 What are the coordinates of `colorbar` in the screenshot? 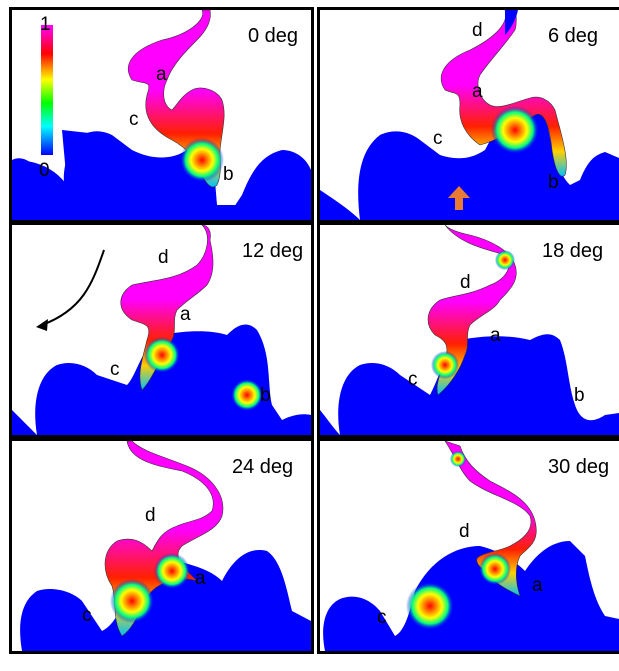 It's located at (47, 90).